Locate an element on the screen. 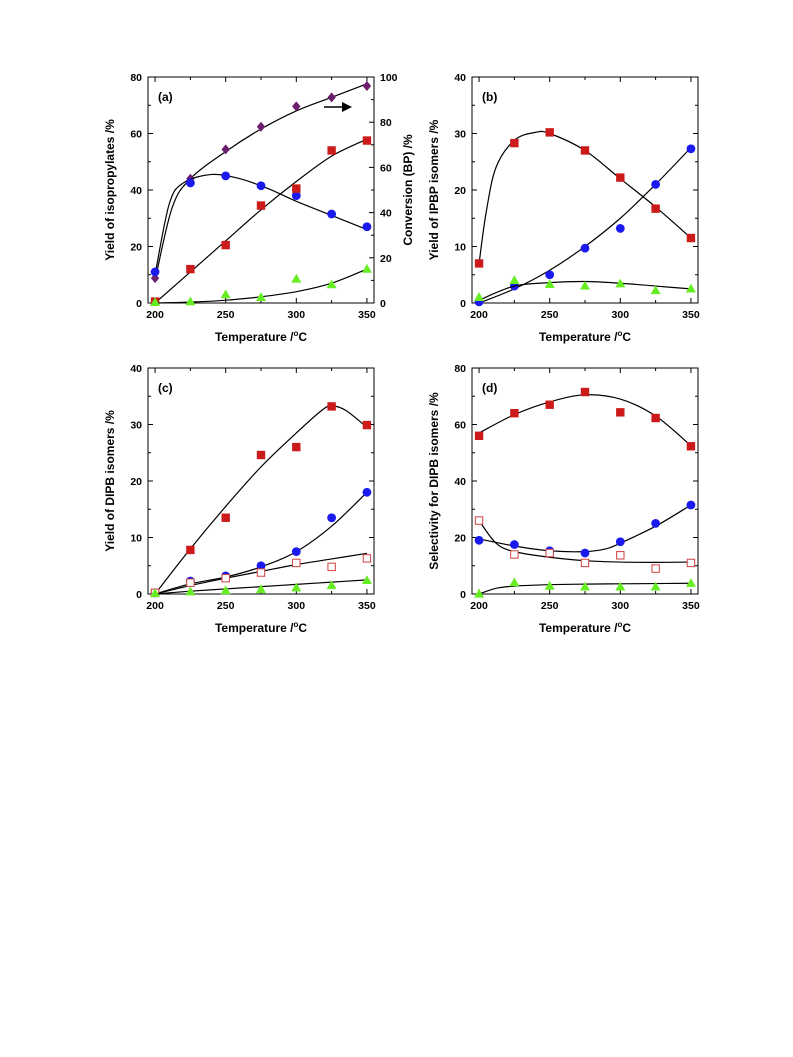  series-circle is located at coordinates (261, 224).